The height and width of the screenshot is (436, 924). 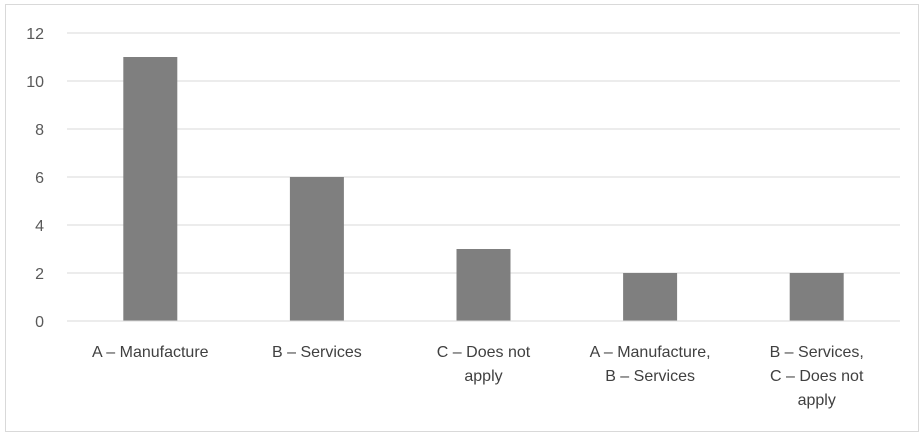 What do you see at coordinates (39, 226) in the screenshot?
I see `y-tick-label: 4` at bounding box center [39, 226].